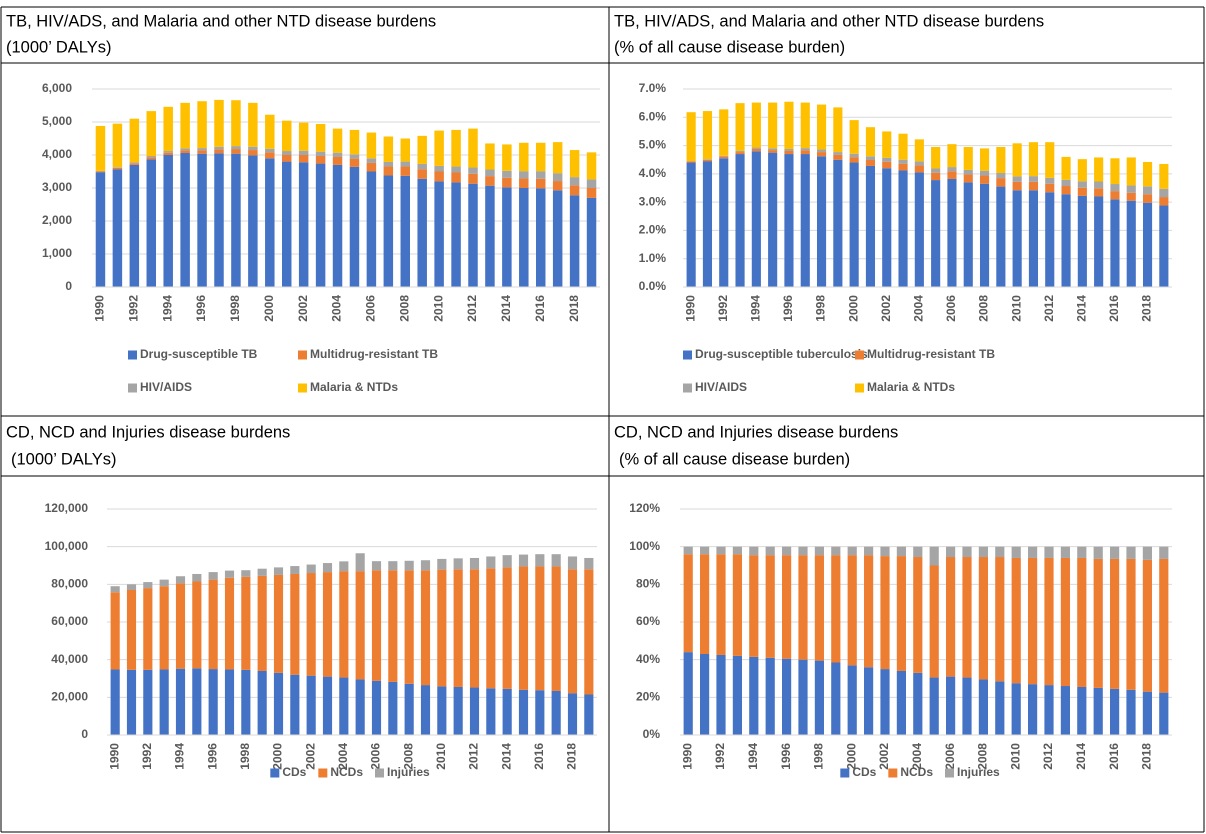 The image size is (1206, 834). I want to click on y-tick-label: 20,000, so click(69, 697).